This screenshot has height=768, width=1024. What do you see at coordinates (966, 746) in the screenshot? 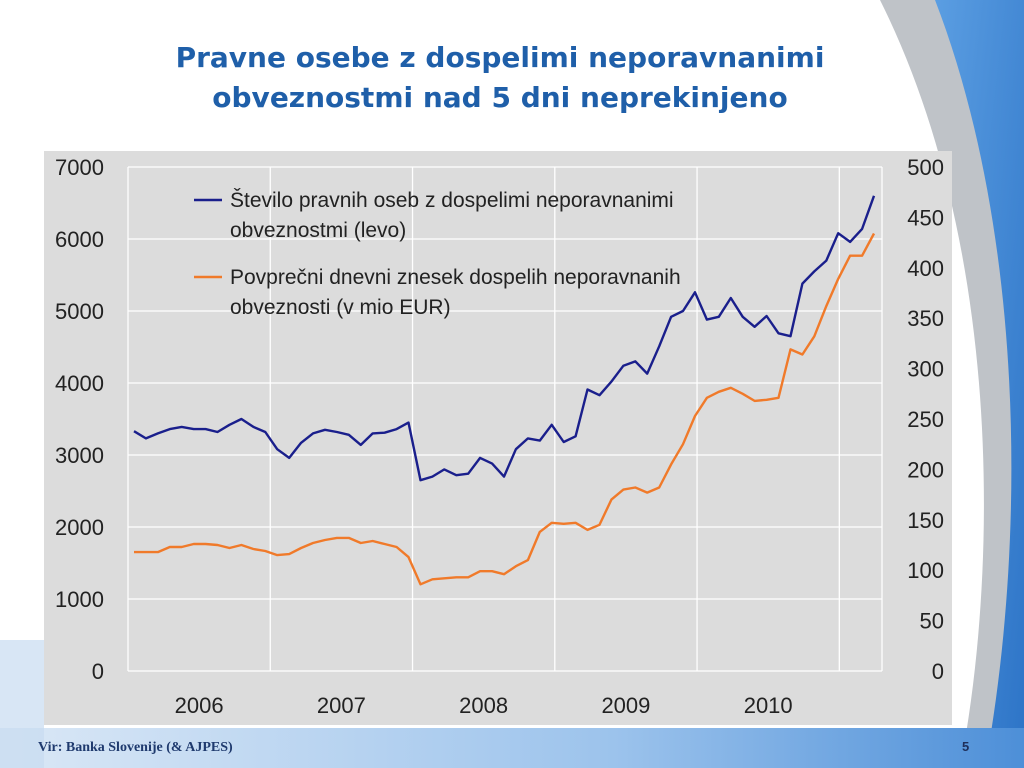
I see `page-number: 5` at bounding box center [966, 746].